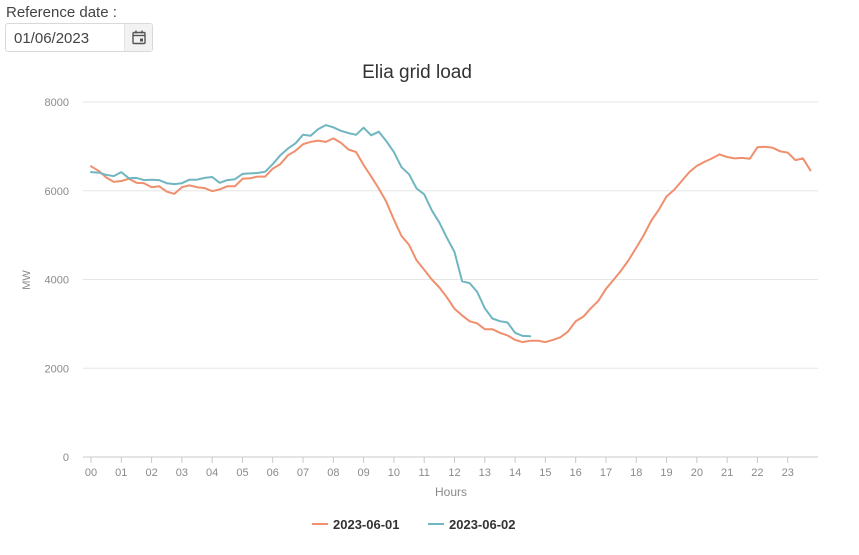 This screenshot has width=859, height=555. I want to click on x-tick-label: 23, so click(788, 473).